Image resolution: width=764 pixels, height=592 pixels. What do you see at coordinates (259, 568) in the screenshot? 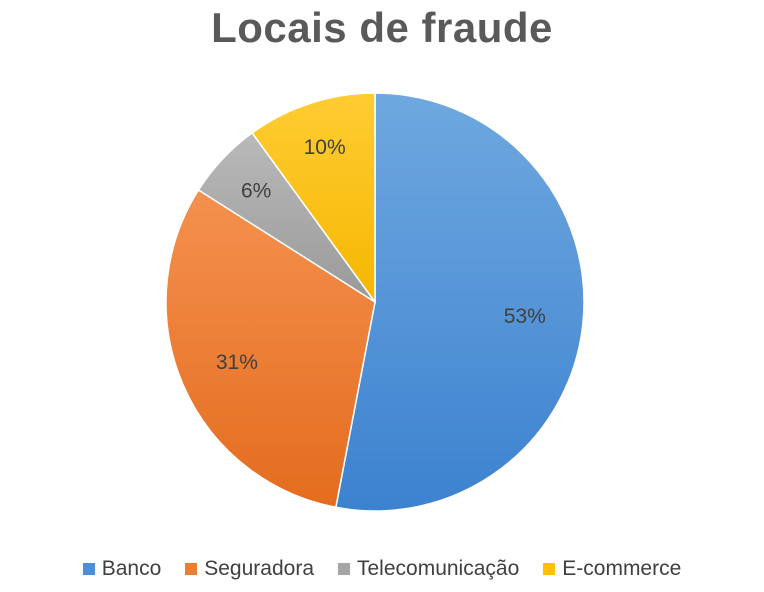
I see `legend-label: Seguradora` at bounding box center [259, 568].